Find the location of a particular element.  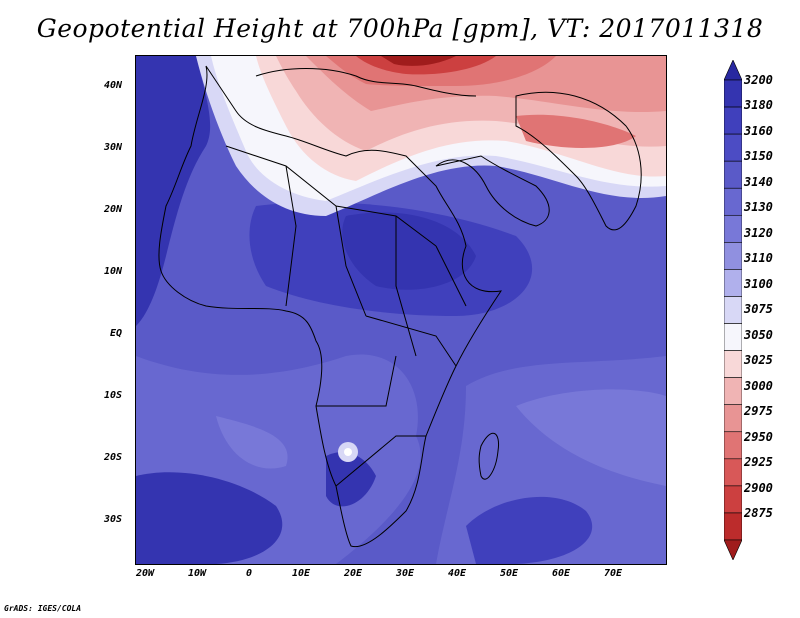

colorbar-label-3100: 3100 is located at coordinates (758, 284).